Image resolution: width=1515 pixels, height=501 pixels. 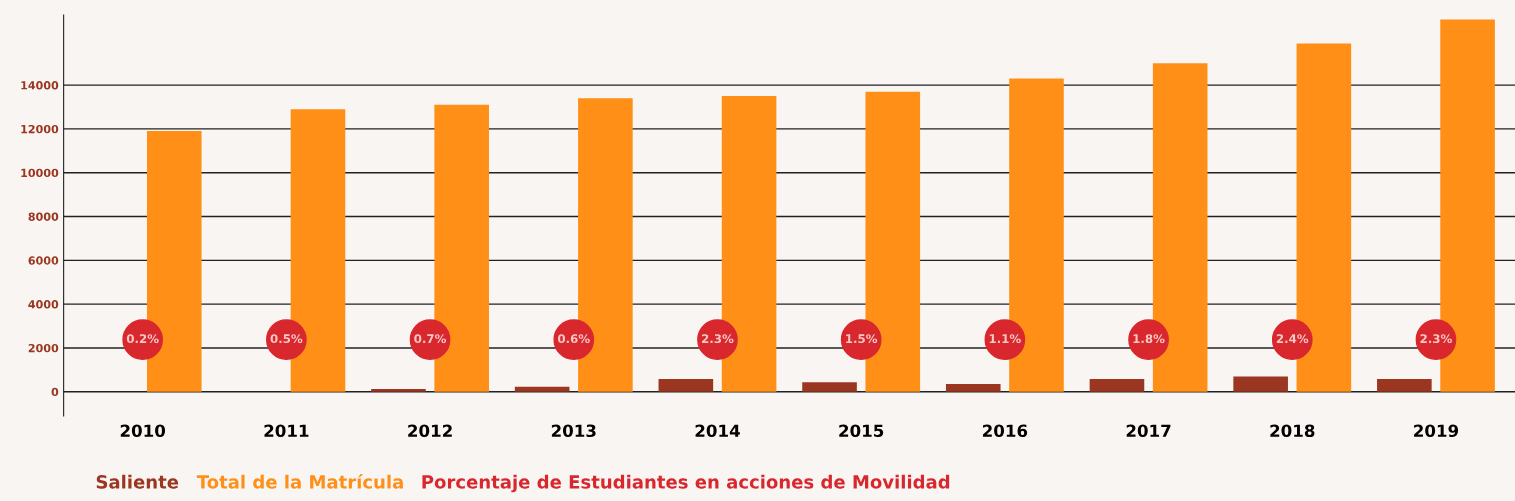 I want to click on annotation: 1.1%, so click(x=1005, y=339).